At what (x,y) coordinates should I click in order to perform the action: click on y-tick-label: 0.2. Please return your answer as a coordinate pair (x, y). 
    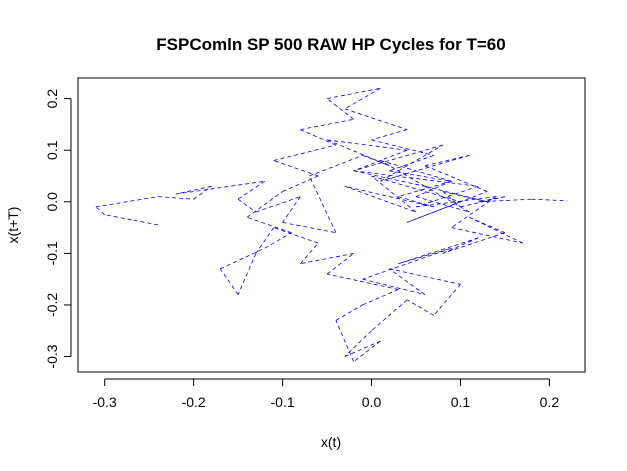
    Looking at the image, I should click on (52, 99).